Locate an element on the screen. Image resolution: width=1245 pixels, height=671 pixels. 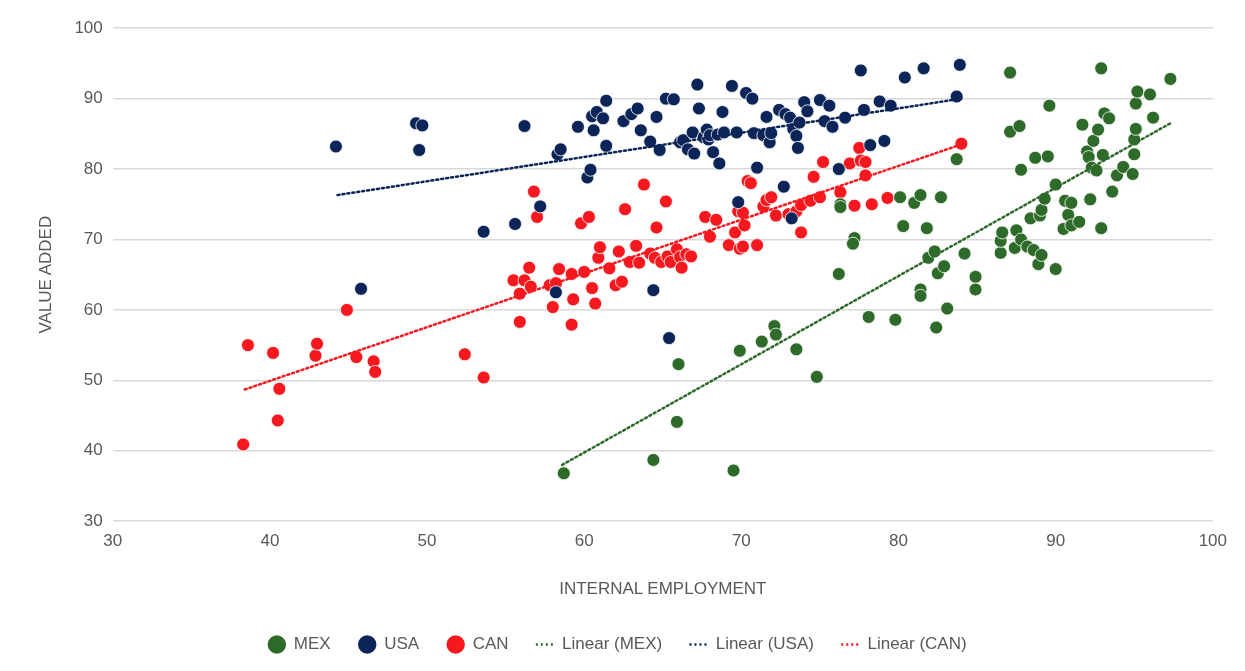
y-tick-label: 60 is located at coordinates (93, 309).